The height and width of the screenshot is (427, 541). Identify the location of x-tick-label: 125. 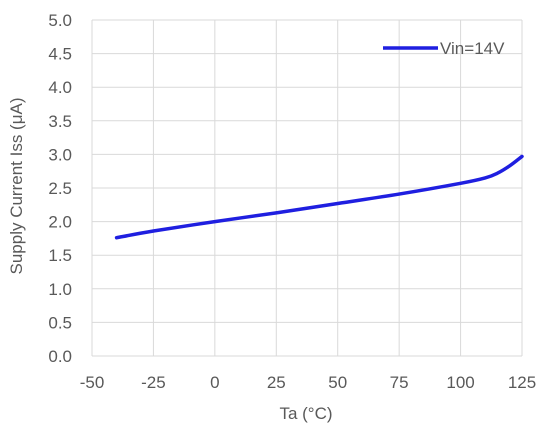
(522, 382).